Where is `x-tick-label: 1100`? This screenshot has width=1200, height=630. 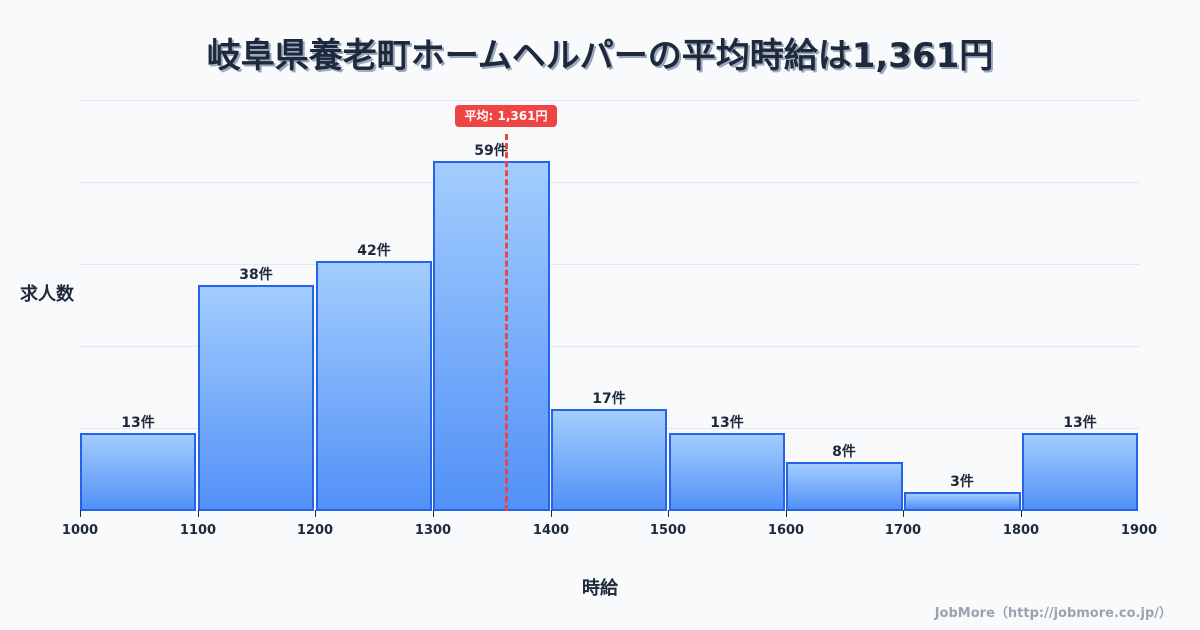
x-tick-label: 1100 is located at coordinates (198, 530).